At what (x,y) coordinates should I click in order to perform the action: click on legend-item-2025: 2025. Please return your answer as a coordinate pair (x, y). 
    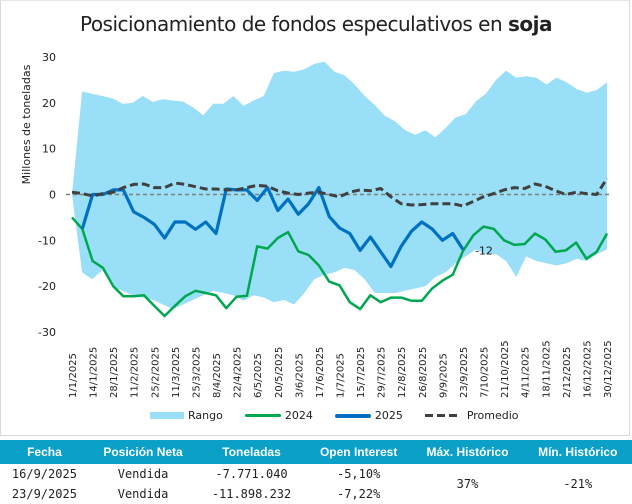
    Looking at the image, I should click on (368, 415).